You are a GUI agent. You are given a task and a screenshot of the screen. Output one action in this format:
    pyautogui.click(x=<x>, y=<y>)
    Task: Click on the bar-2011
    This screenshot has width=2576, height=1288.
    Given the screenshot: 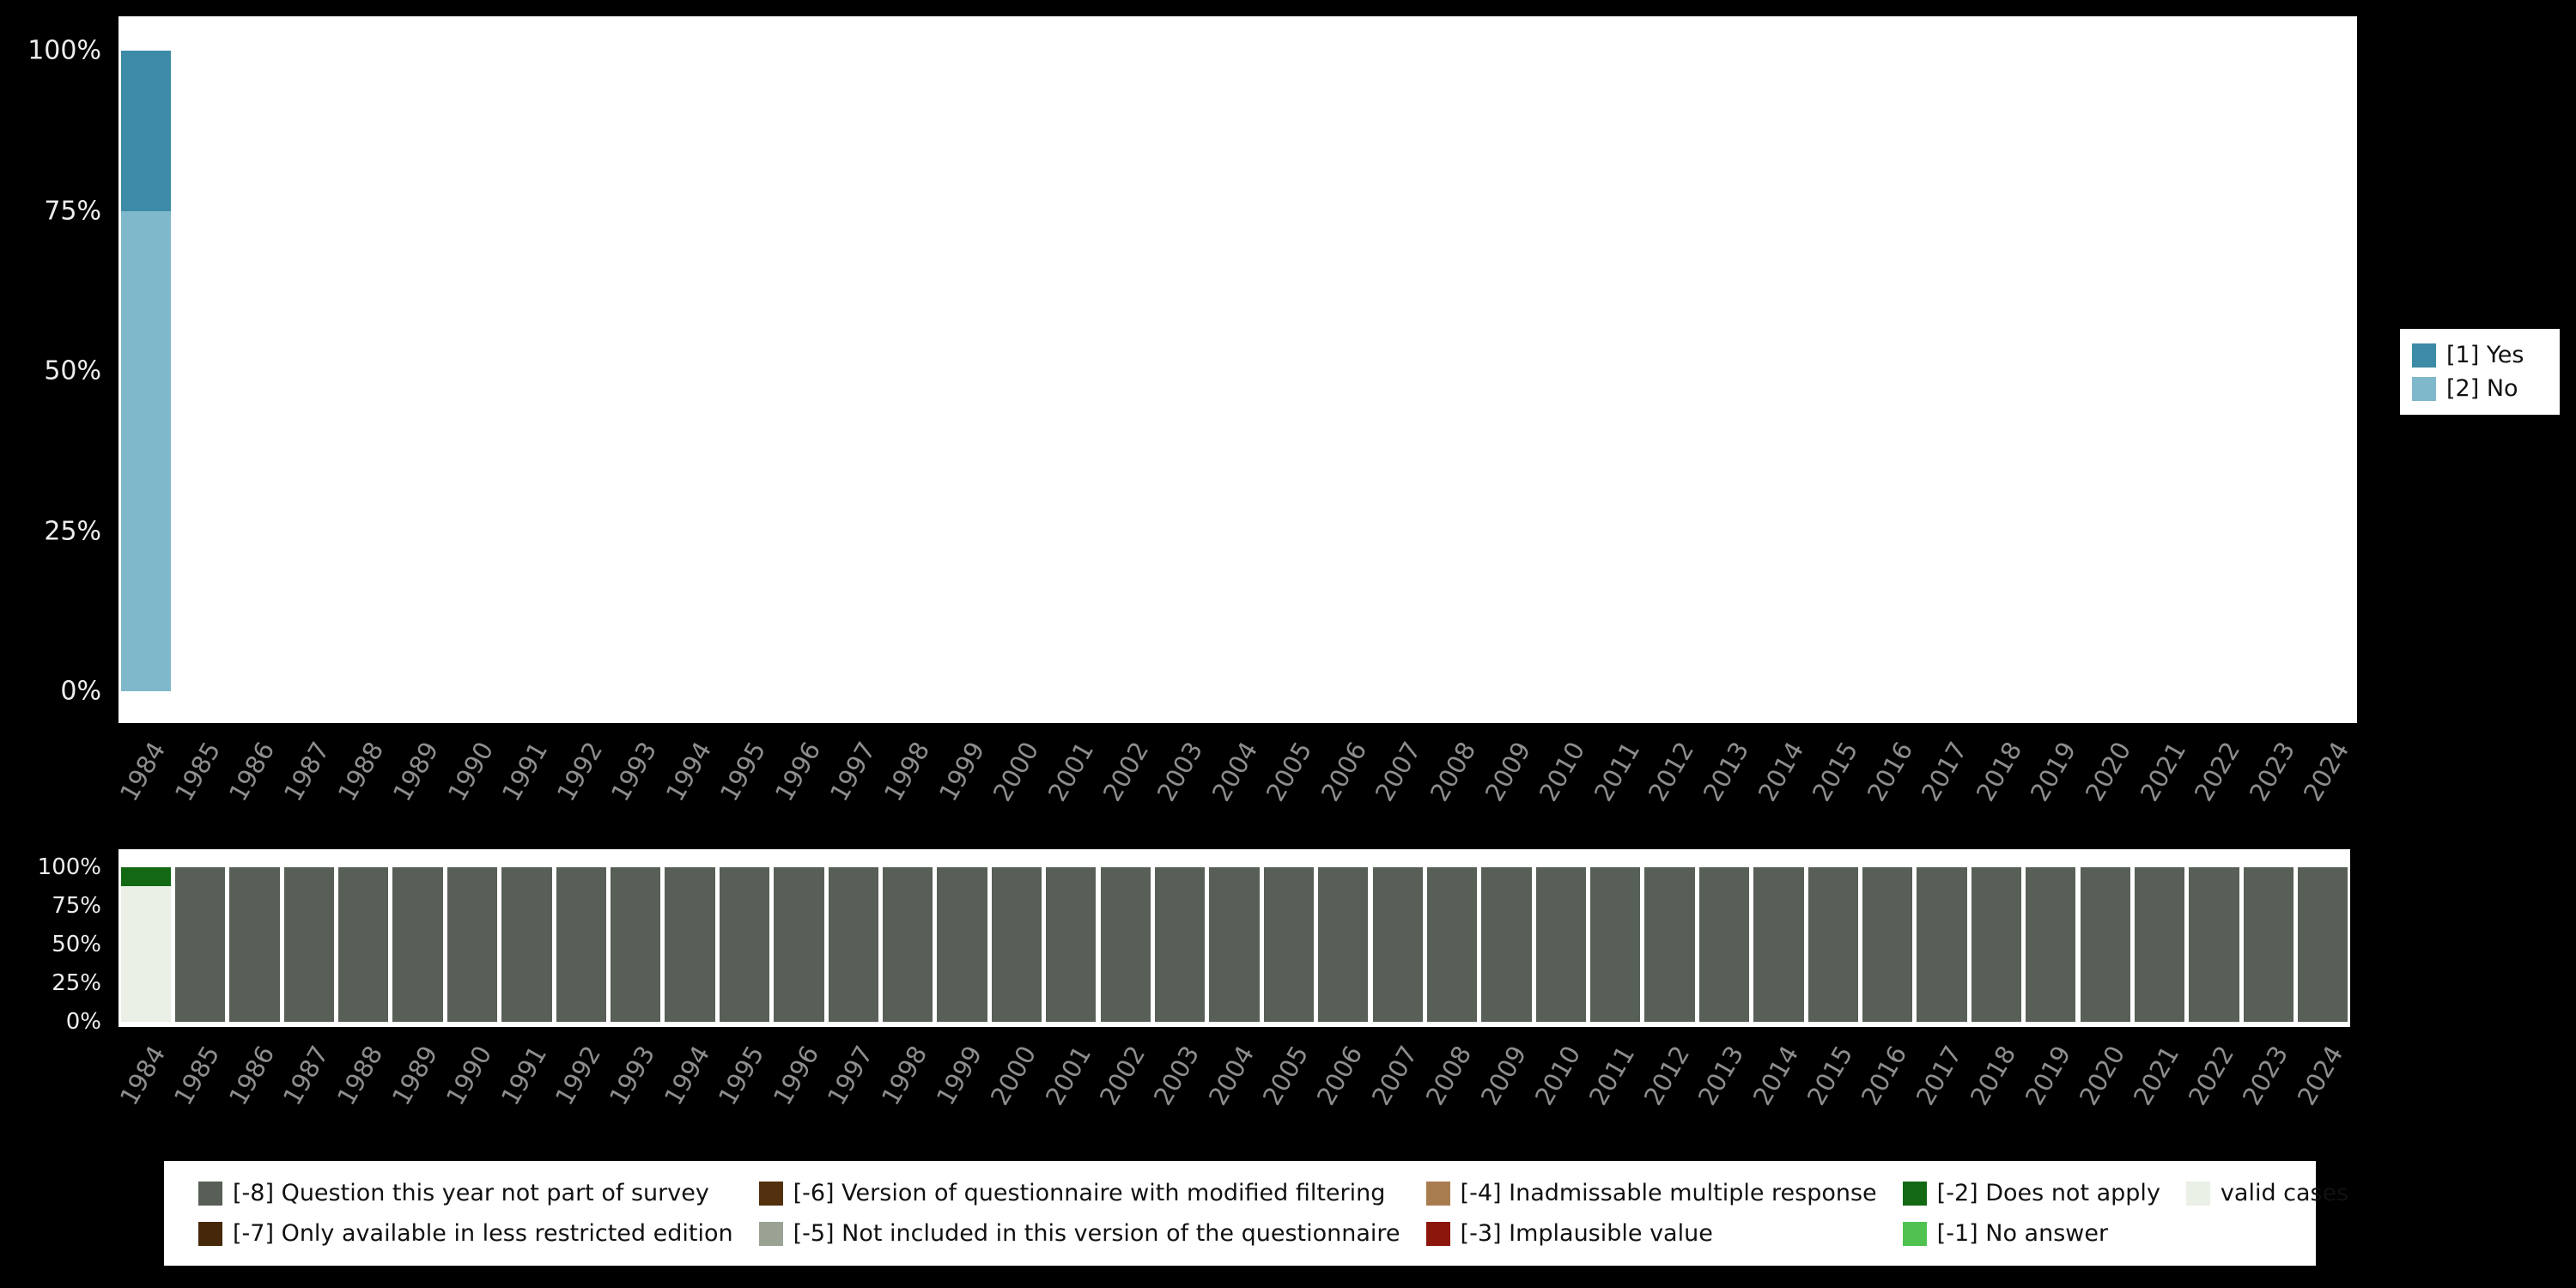 What is the action you would take?
    pyautogui.click(x=1616, y=944)
    